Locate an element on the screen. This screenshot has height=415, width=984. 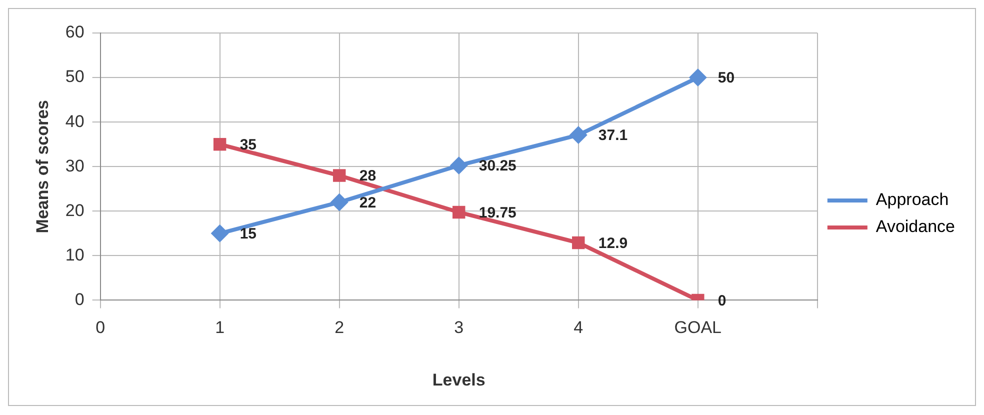
data-label: 19.75 is located at coordinates (497, 213).